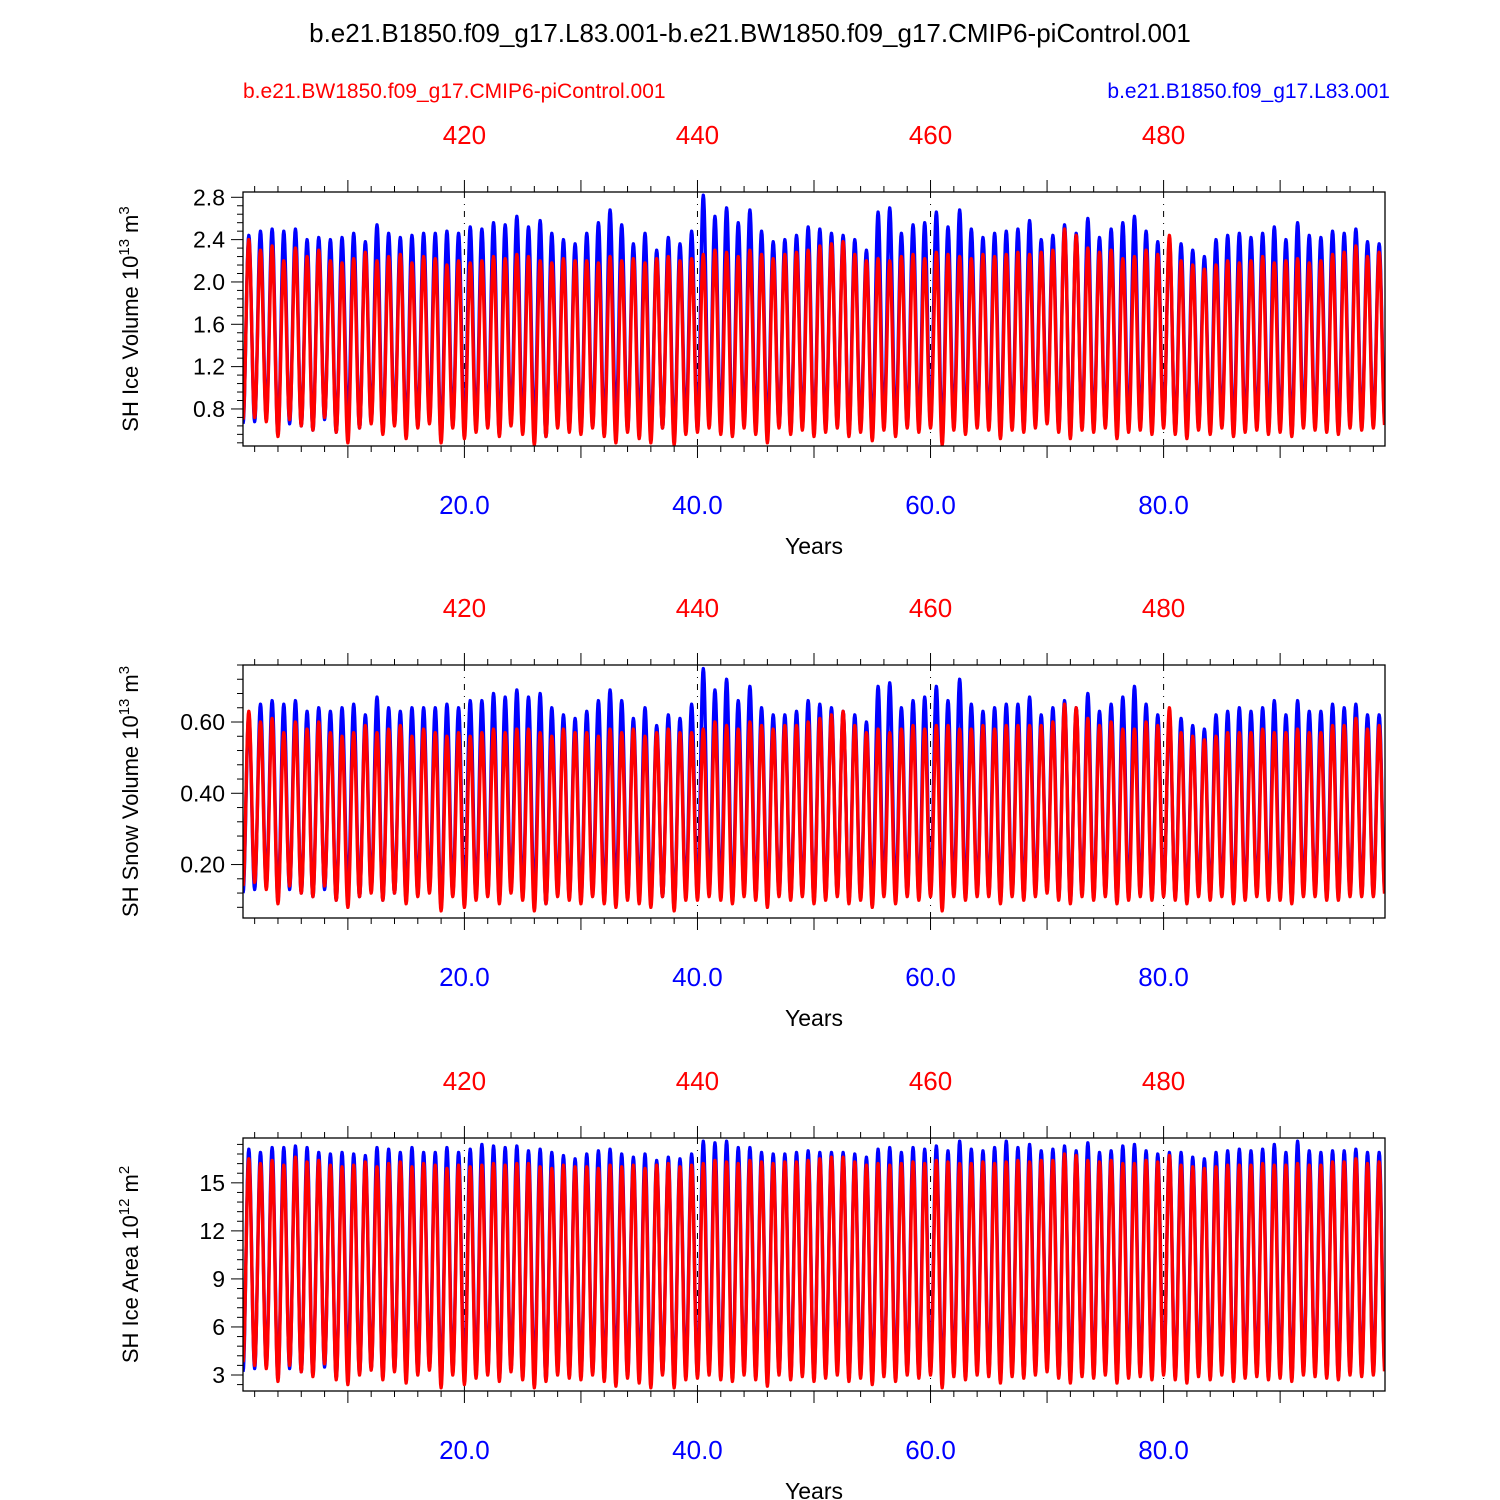  I want to click on y-axis-label-part: 2, so click(124, 1170).